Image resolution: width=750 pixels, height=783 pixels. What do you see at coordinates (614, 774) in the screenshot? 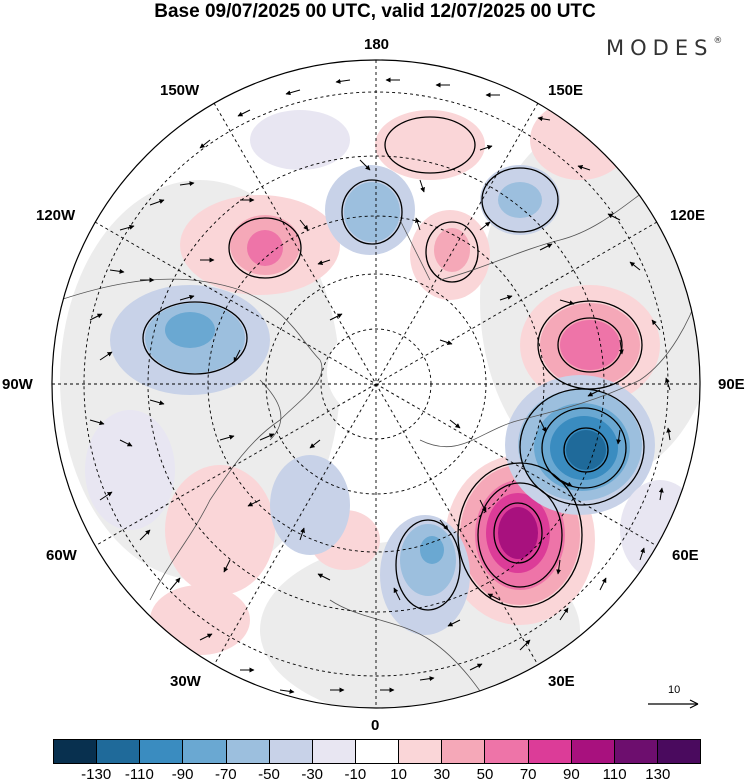
I see `colorbar-tick-label: 110` at bounding box center [614, 774].